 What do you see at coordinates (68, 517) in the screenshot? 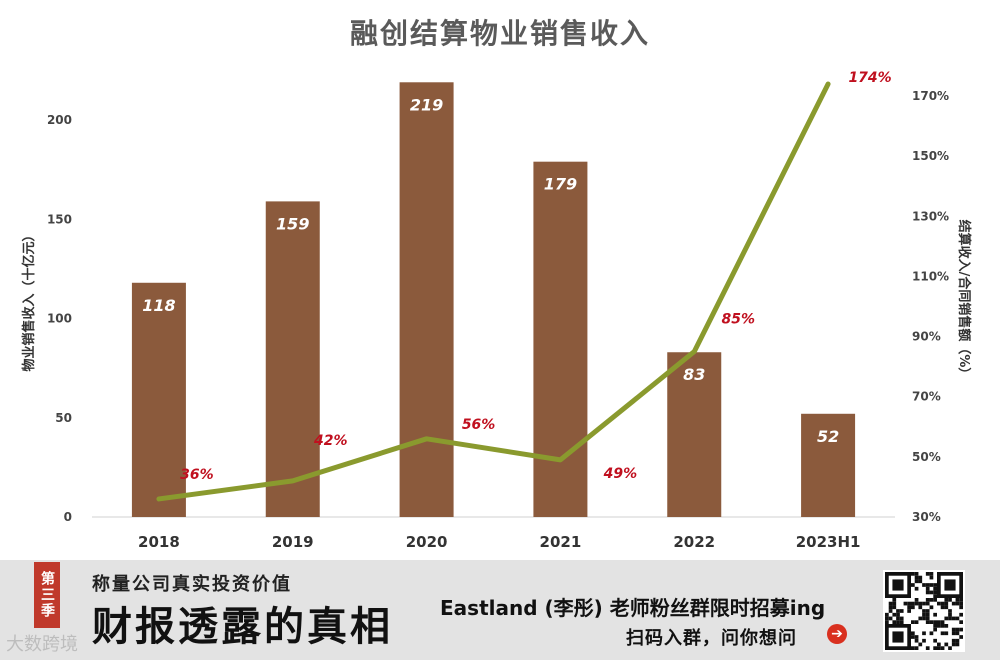
I see `y-left-tick-label: 0` at bounding box center [68, 517].